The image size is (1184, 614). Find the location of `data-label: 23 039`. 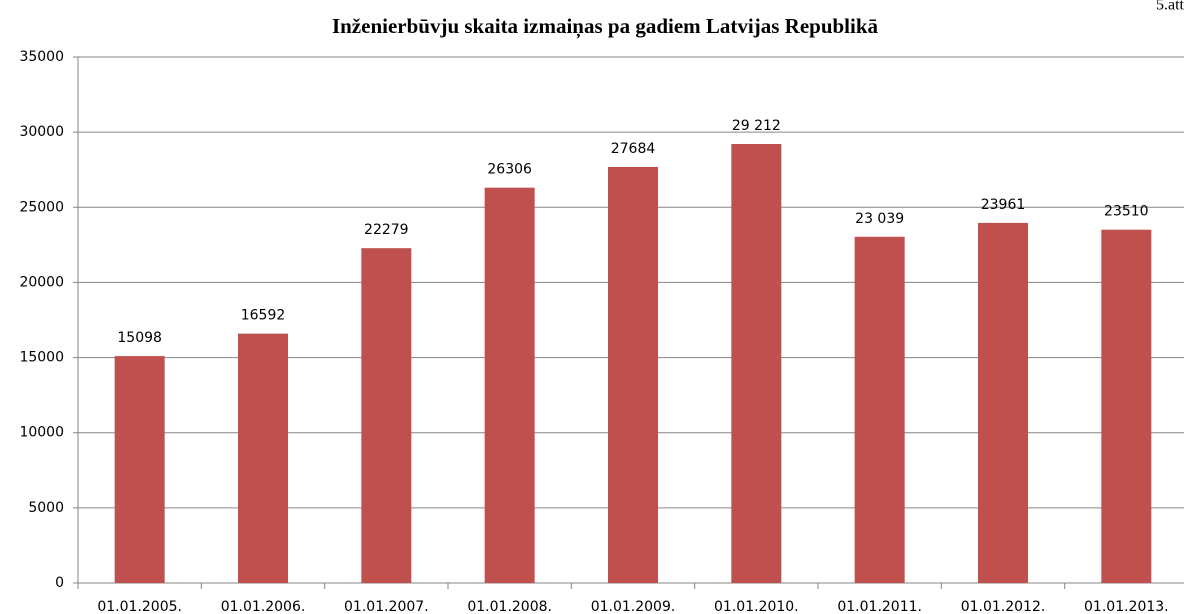

data-label: 23 039 is located at coordinates (879, 219).